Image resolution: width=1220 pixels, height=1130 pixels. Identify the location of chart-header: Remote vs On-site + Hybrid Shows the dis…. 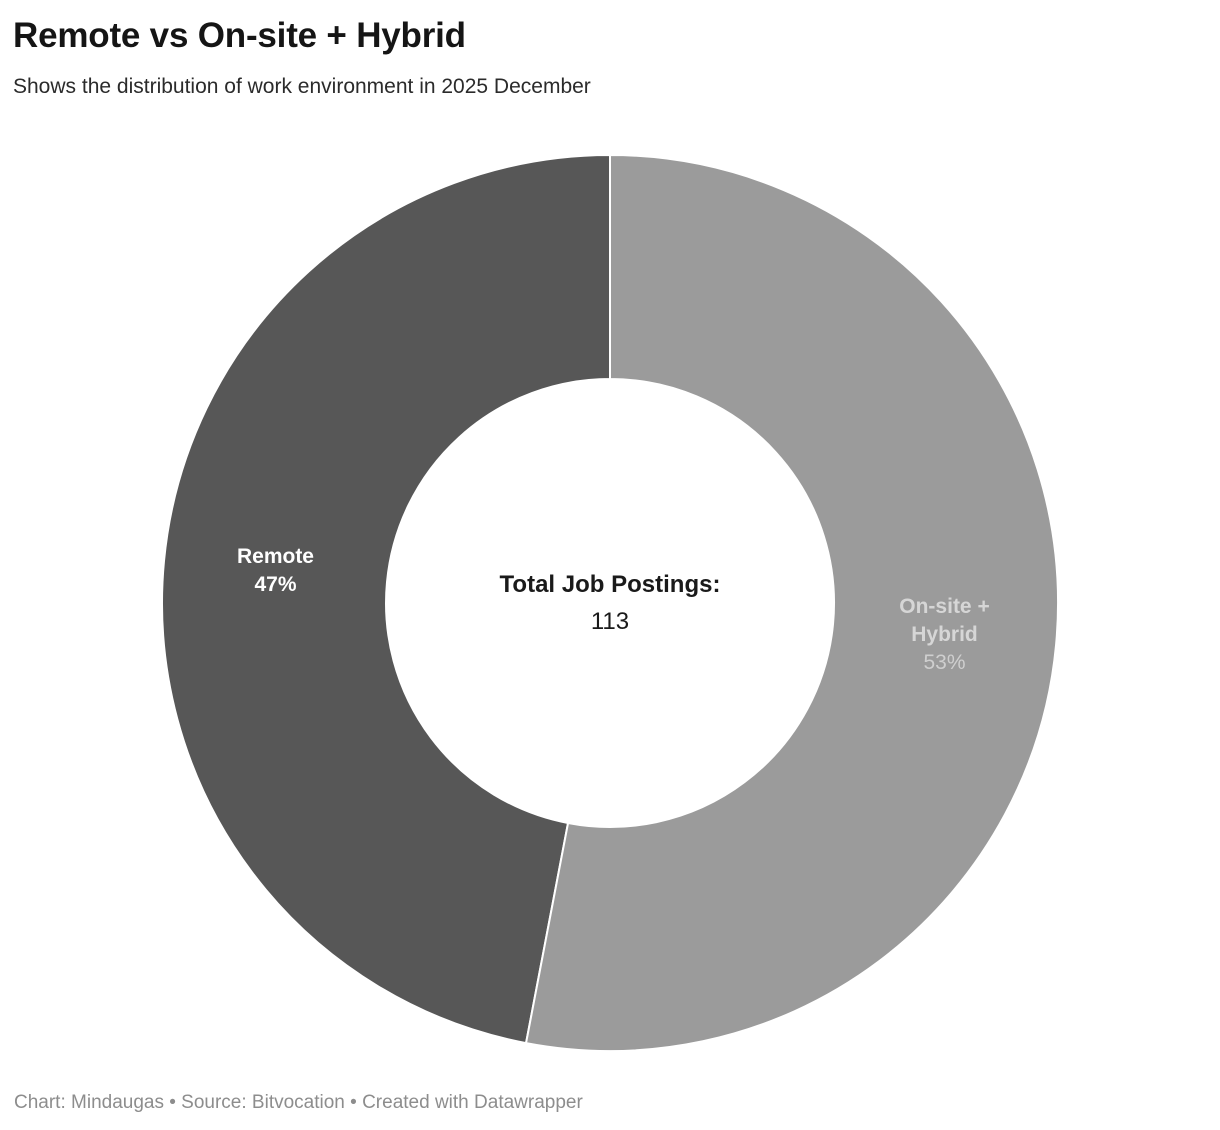
(606, 57).